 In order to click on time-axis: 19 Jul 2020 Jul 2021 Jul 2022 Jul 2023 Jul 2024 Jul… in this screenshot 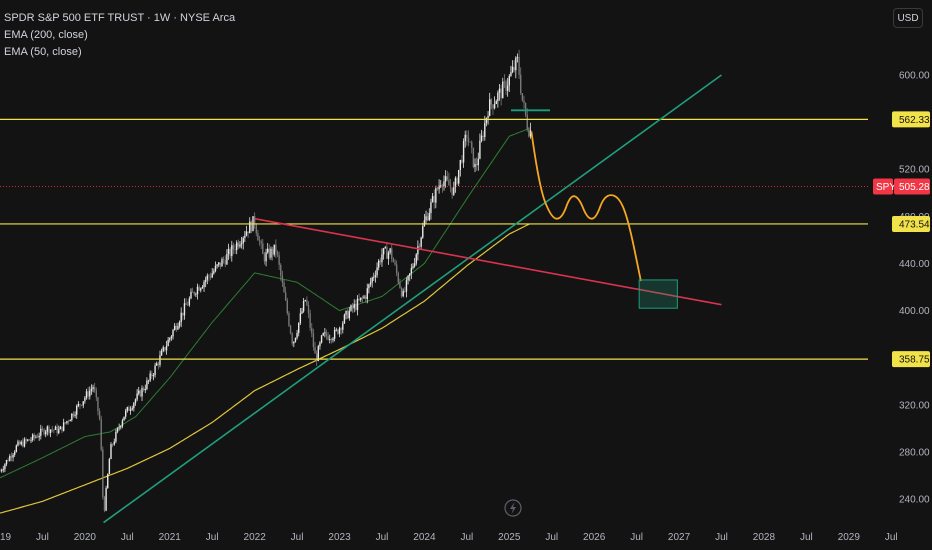, I will do `click(449, 537)`.